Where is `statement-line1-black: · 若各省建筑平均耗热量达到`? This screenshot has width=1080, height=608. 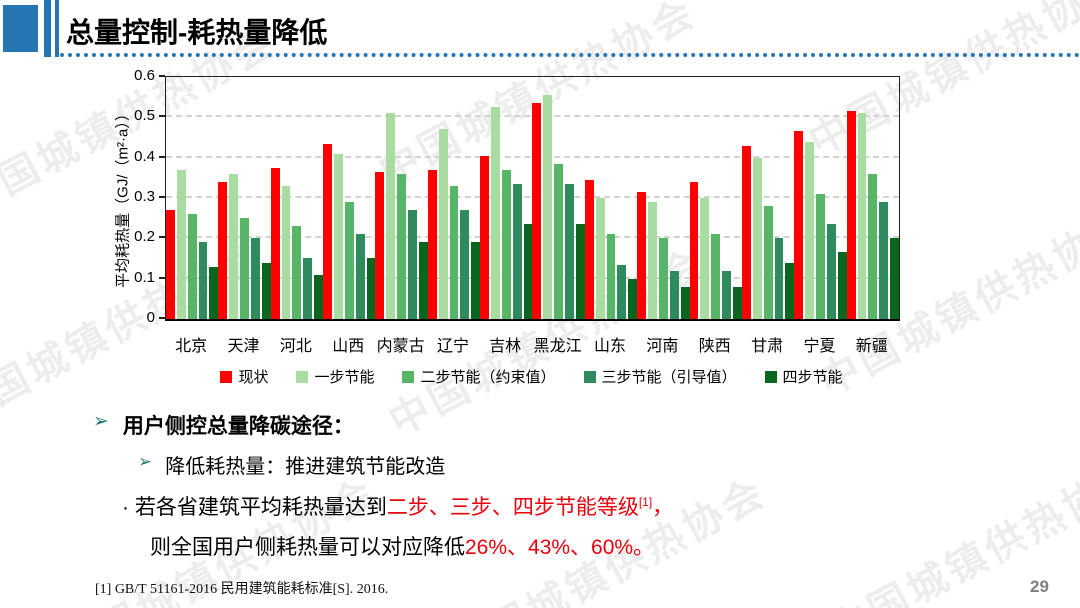
statement-line1-black: · 若各省建筑平均耗热量达到 is located at coordinates (254, 507).